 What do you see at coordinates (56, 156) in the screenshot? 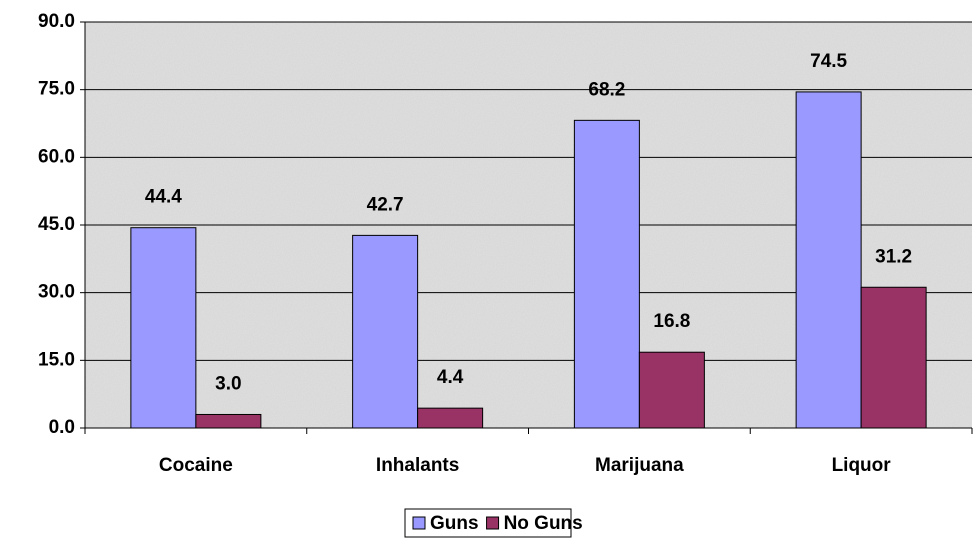
I see `y-tick-label: 60.0` at bounding box center [56, 156].